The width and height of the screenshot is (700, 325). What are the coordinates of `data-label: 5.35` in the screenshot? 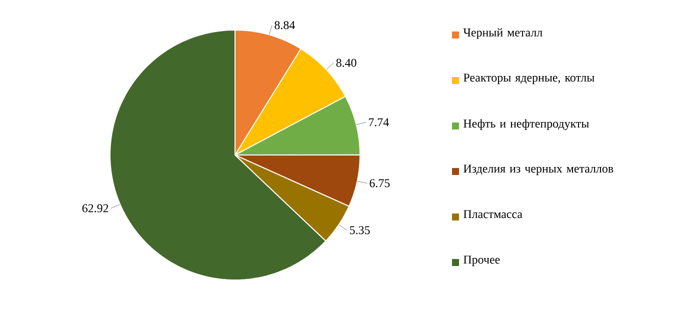 It's located at (360, 230).